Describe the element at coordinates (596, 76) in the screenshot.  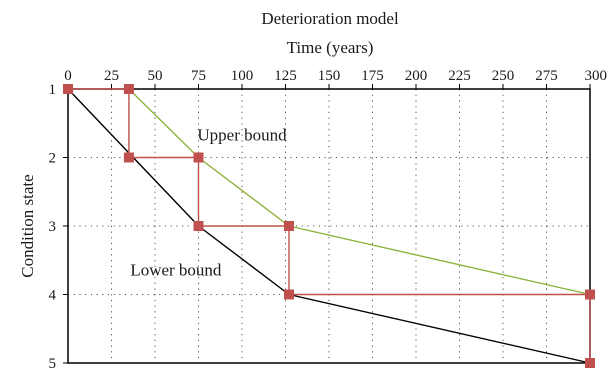
I see `x-tick-label: 300` at that location.